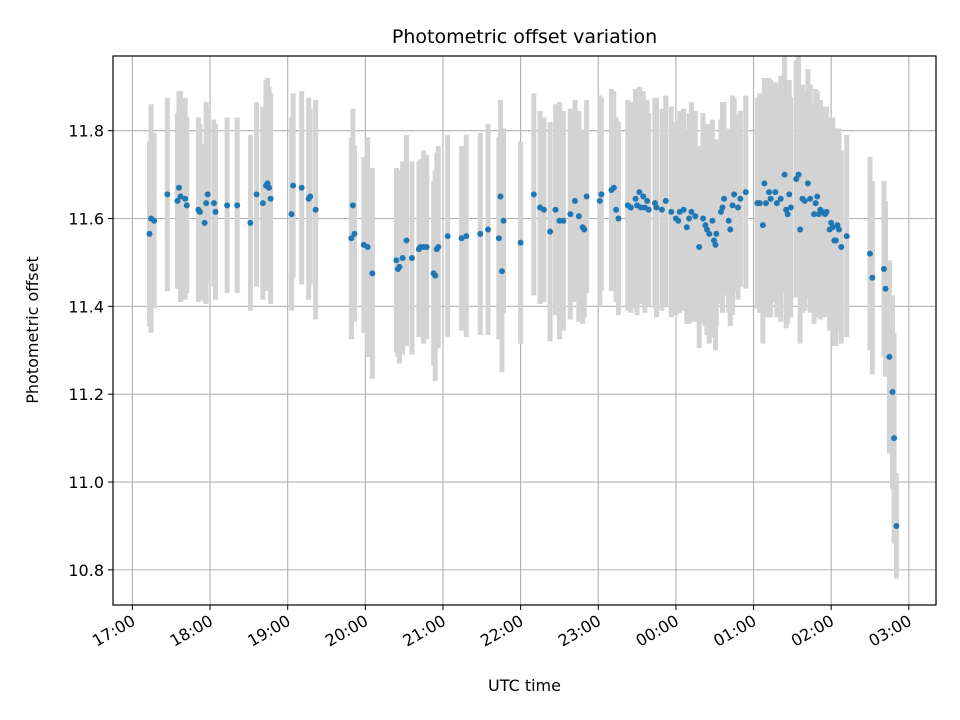 The width and height of the screenshot is (960, 720). I want to click on y-tick-label: 11.2, so click(86, 394).